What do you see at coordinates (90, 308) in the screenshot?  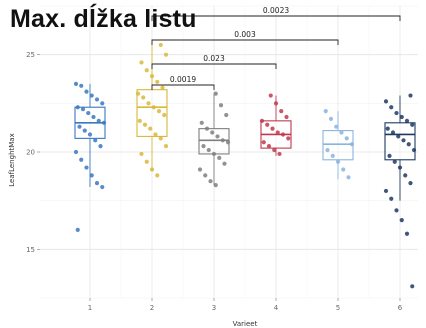 I see `x-tick-label: 1` at bounding box center [90, 308].